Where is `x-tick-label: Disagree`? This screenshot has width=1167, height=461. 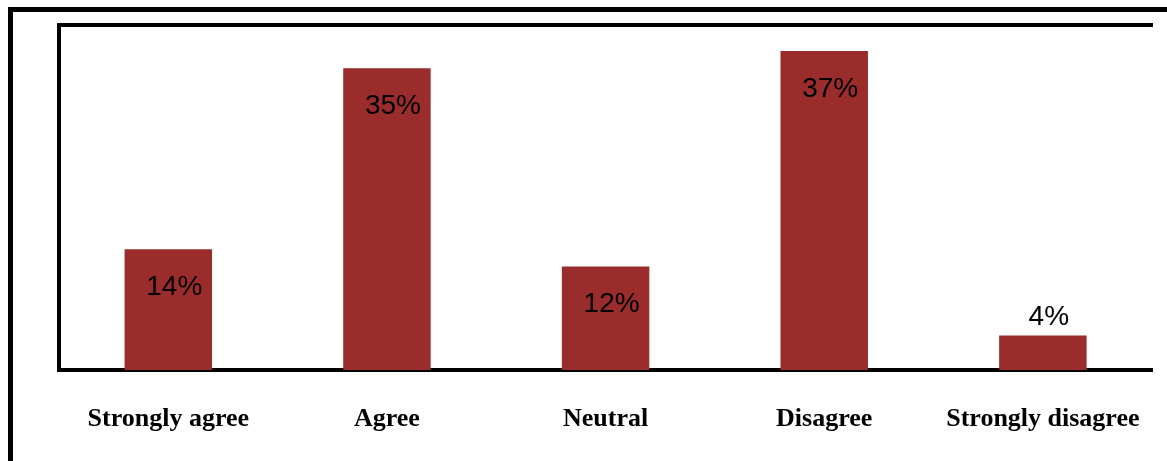
x-tick-label: Disagree is located at coordinates (824, 418).